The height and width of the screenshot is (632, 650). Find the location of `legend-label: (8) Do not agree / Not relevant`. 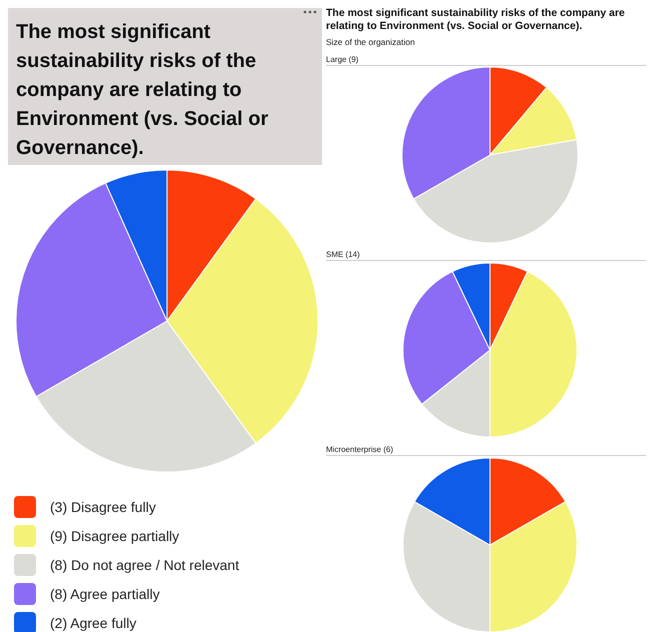

legend-label: (8) Do not agree / Not relevant is located at coordinates (145, 564).